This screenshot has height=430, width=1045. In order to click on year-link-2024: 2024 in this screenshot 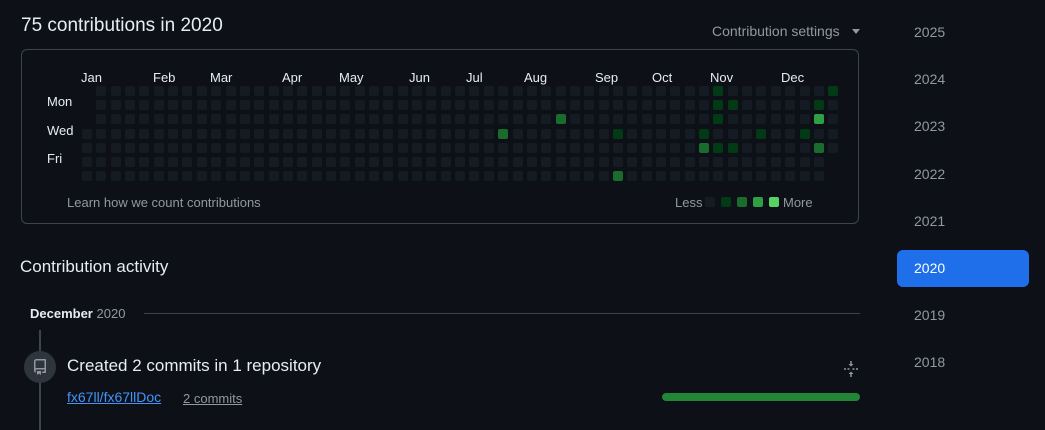, I will do `click(930, 79)`.